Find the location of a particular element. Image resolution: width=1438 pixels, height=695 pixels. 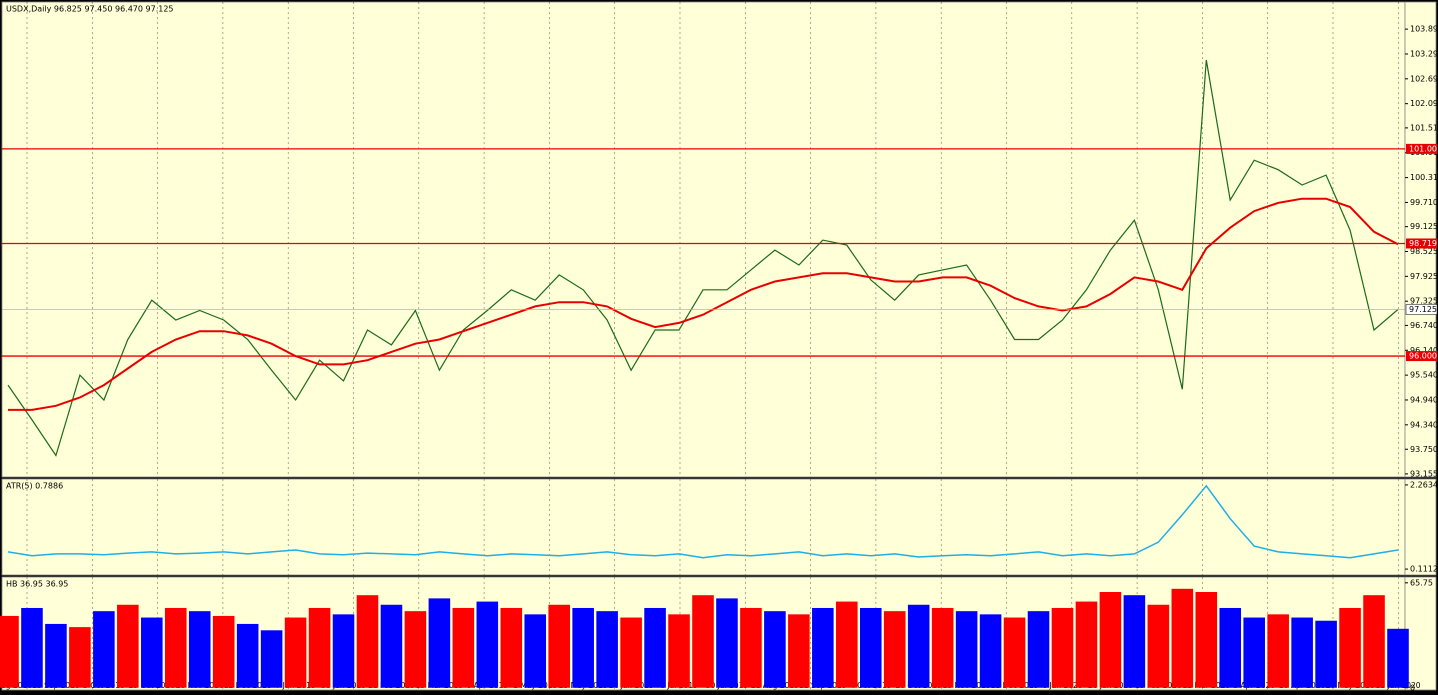

y-tick-label: 99.710 is located at coordinates (1424, 202).